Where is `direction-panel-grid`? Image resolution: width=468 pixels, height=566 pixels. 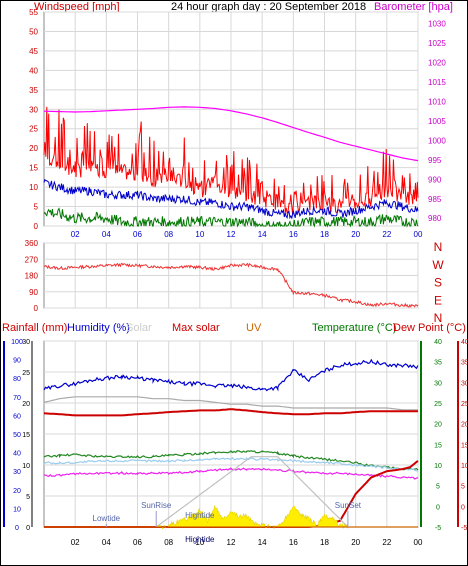 direction-panel-grid is located at coordinates (231, 275).